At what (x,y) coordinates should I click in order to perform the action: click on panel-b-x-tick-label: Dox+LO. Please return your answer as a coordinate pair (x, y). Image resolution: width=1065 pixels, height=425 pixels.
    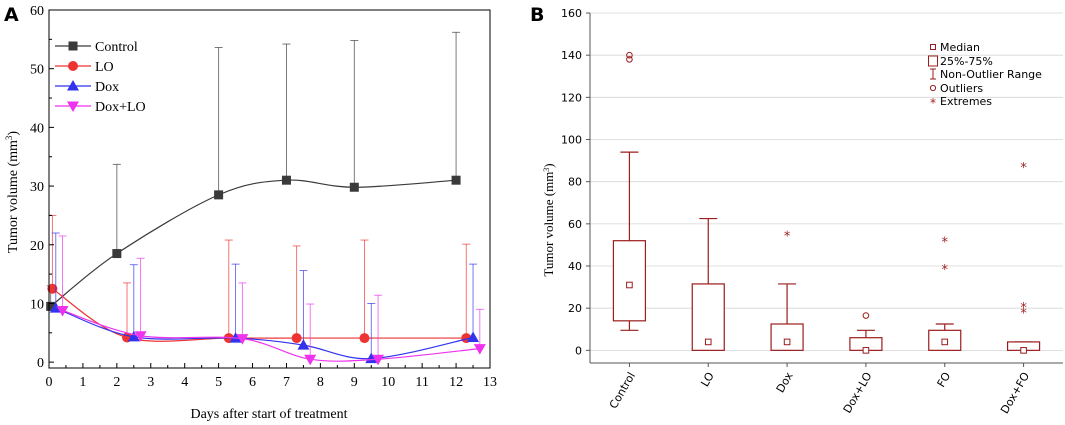
    Looking at the image, I should click on (858, 393).